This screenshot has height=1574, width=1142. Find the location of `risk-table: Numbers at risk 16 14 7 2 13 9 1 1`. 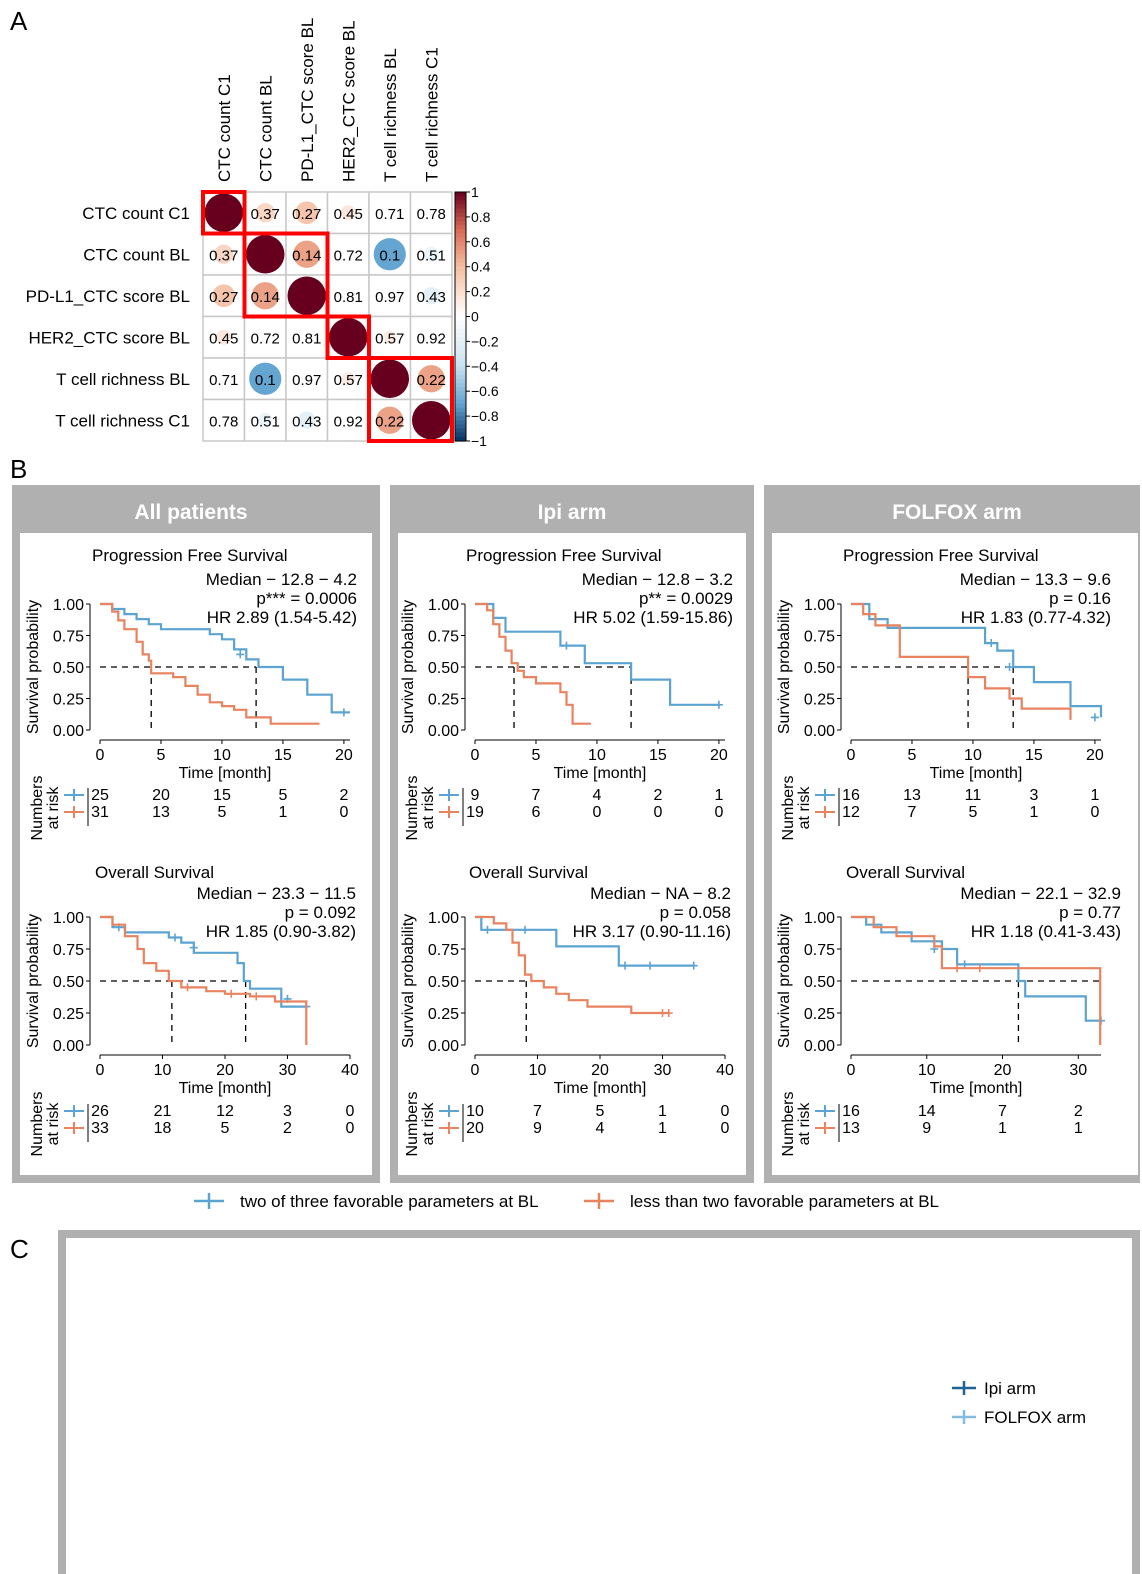

risk-table: Numbers at risk 16 14 7 2 13 9 1 1 is located at coordinates (931, 1124).